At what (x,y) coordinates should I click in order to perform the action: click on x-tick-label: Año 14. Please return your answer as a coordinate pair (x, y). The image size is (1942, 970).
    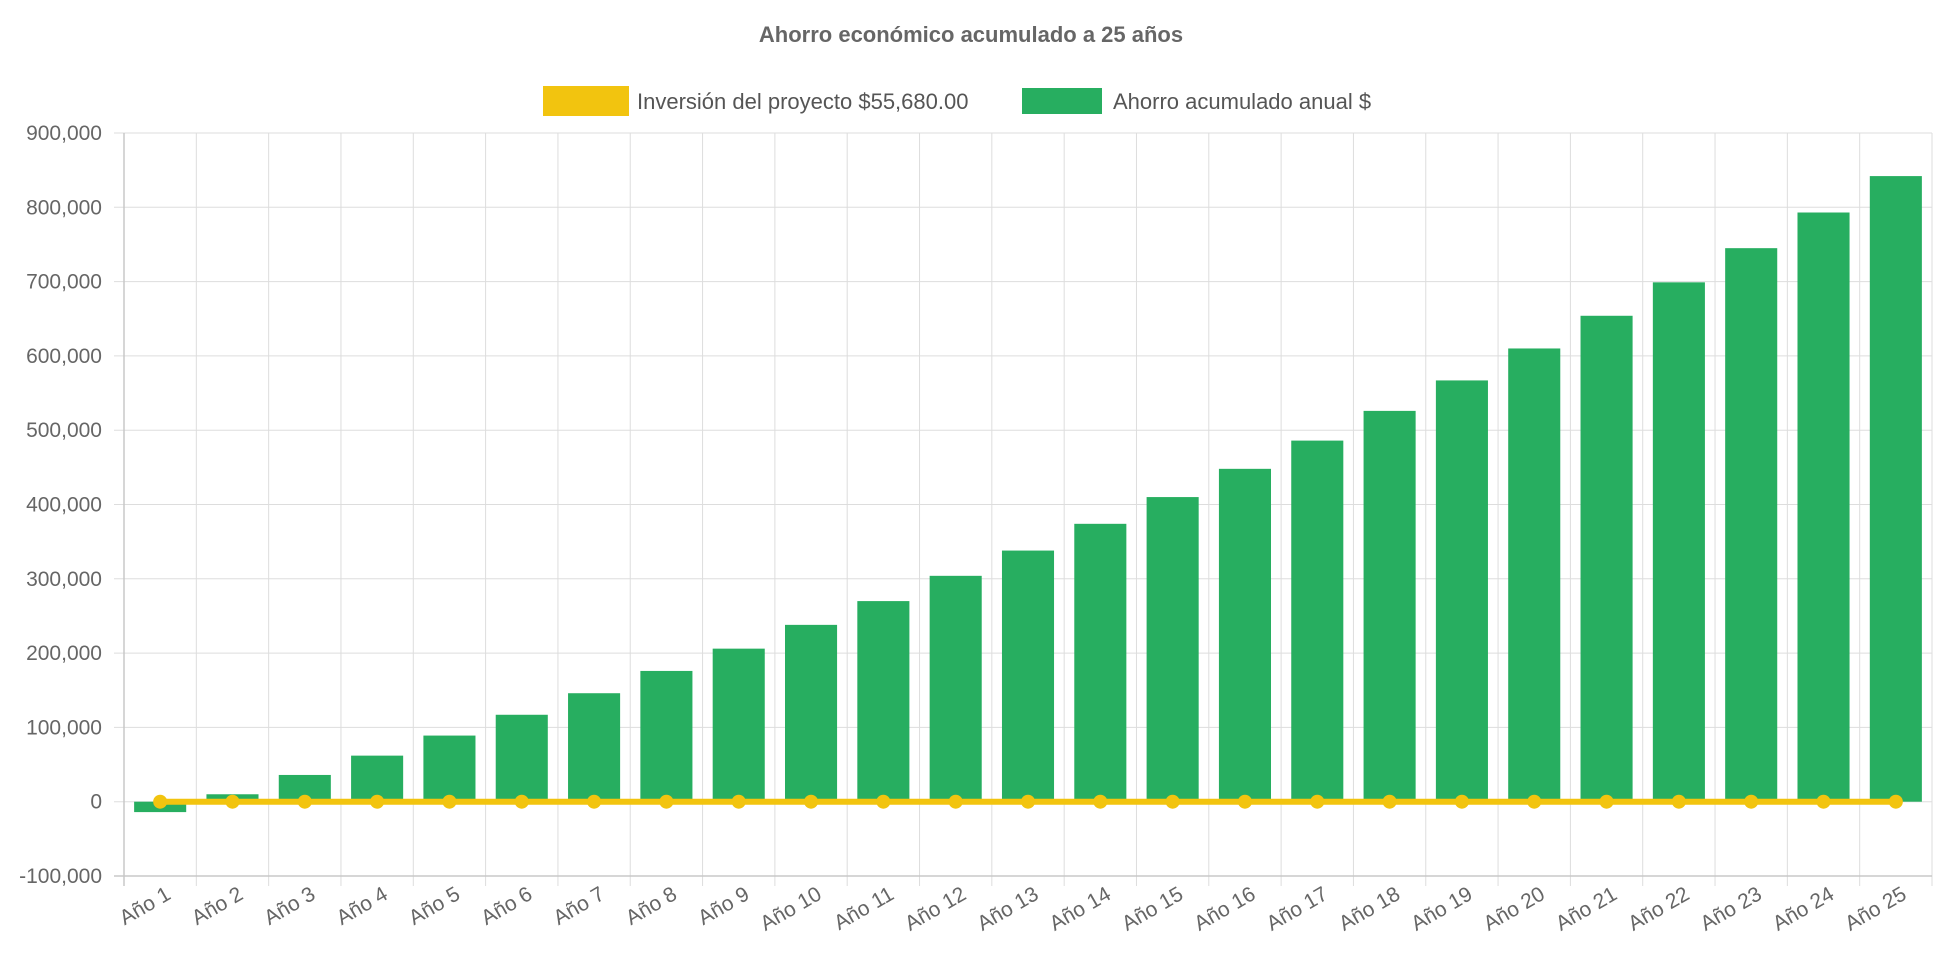
    Looking at the image, I should click on (1080, 908).